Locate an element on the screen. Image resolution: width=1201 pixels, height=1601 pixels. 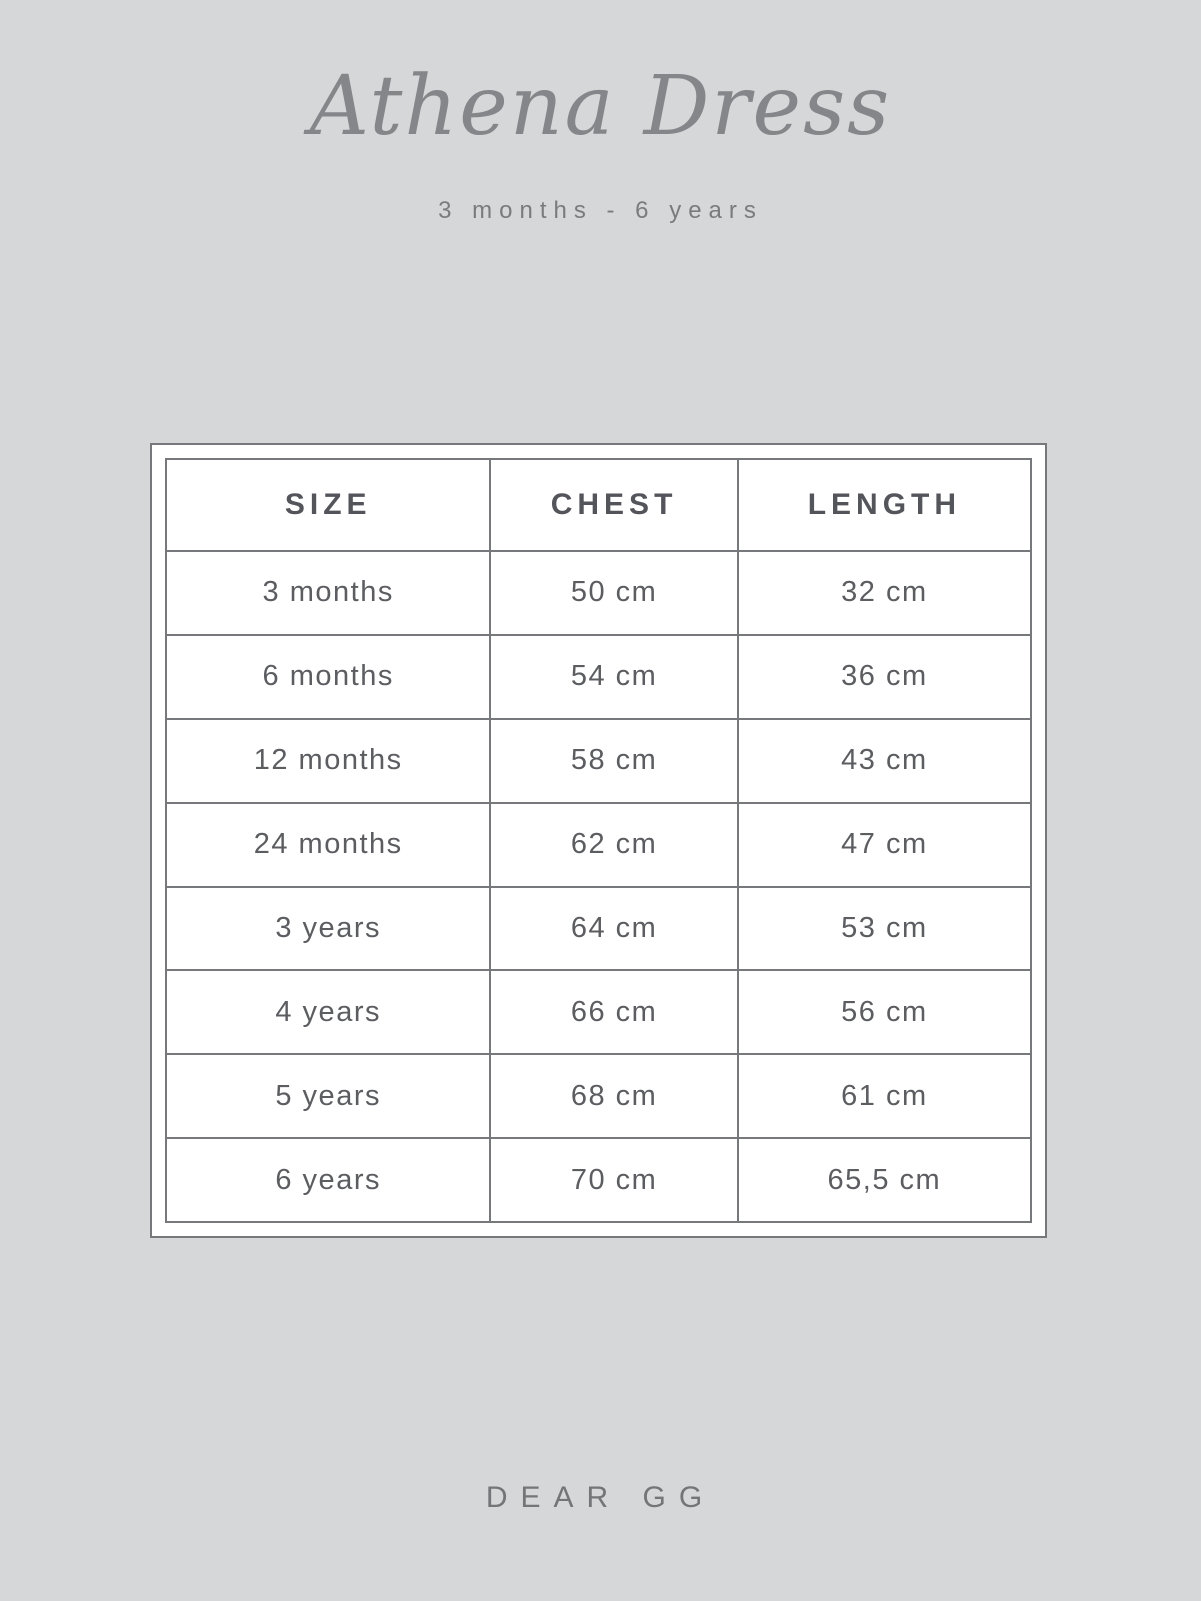
table-row: 3 months 50 cm 32 cm is located at coordinates (598, 593).